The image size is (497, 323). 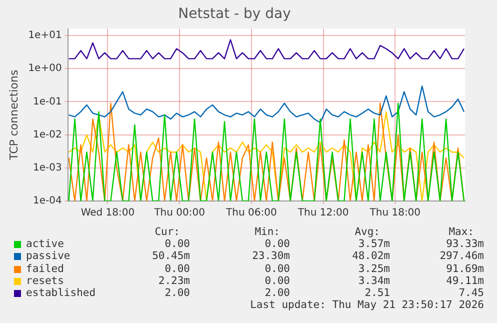 What do you see at coordinates (45, 244) in the screenshot?
I see `legend-label: active` at bounding box center [45, 244].